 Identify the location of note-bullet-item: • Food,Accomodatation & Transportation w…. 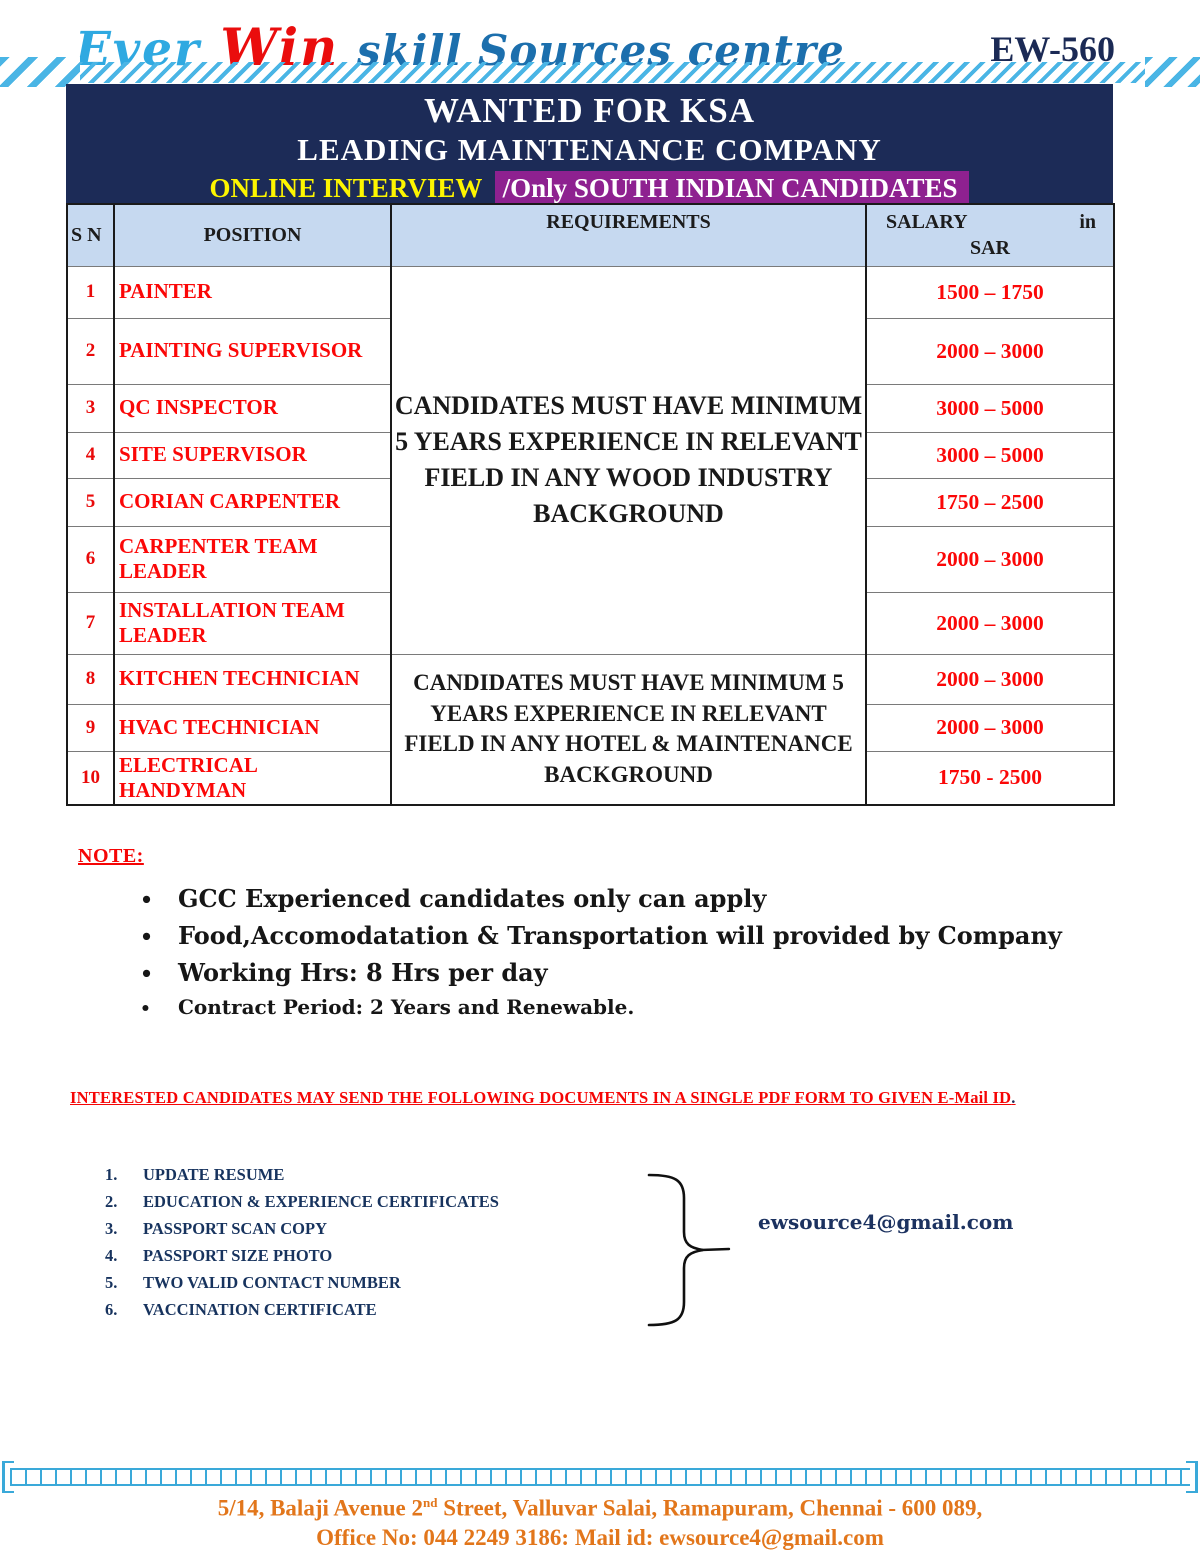
(620, 935).